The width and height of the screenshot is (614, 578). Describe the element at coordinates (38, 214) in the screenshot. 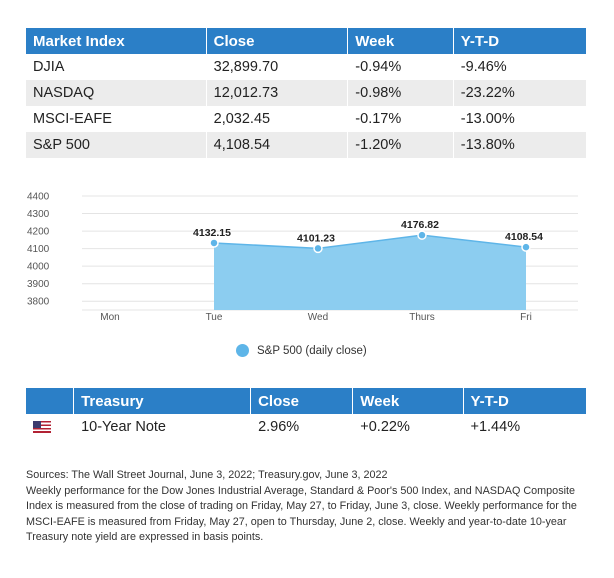

I see `y-tick-label: 4300` at that location.